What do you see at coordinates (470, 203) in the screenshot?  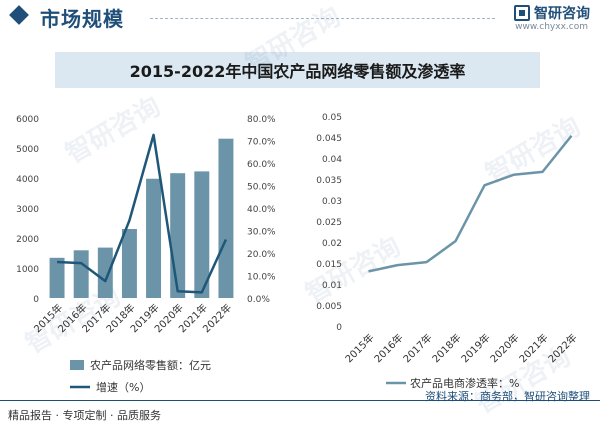 I see `penetration-line` at bounding box center [470, 203].